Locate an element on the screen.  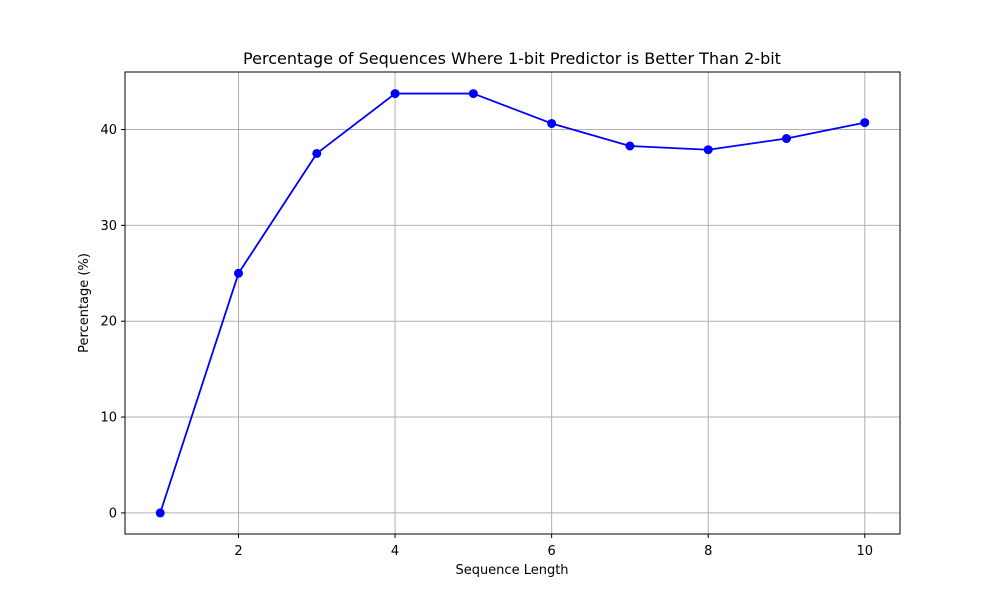
x-tick-label: 4 is located at coordinates (395, 551).